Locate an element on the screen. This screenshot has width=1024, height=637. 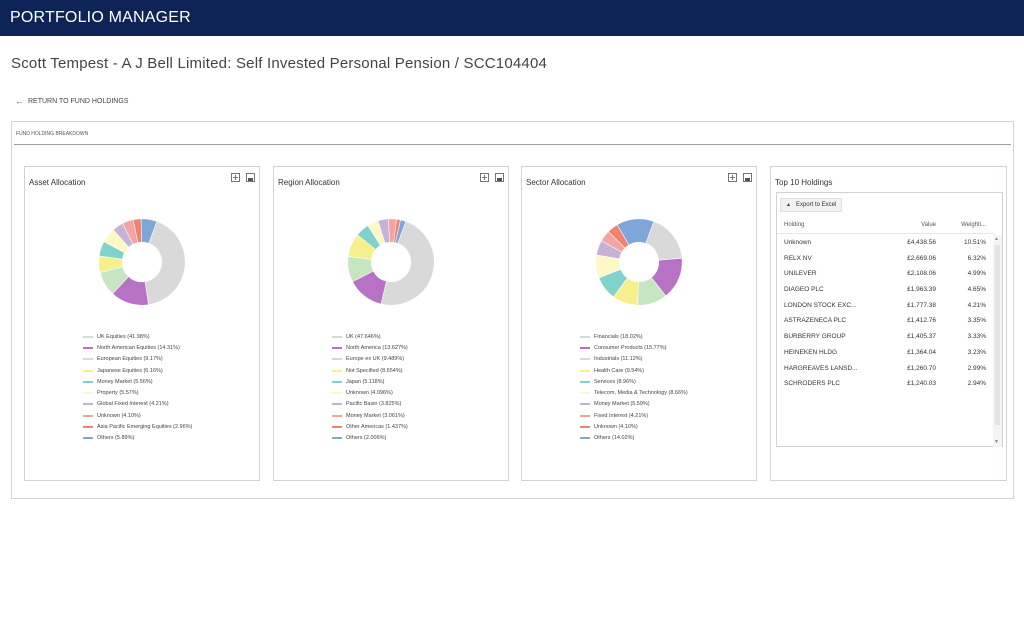
legend-item: North America (13.627%) is located at coordinates (370, 347).